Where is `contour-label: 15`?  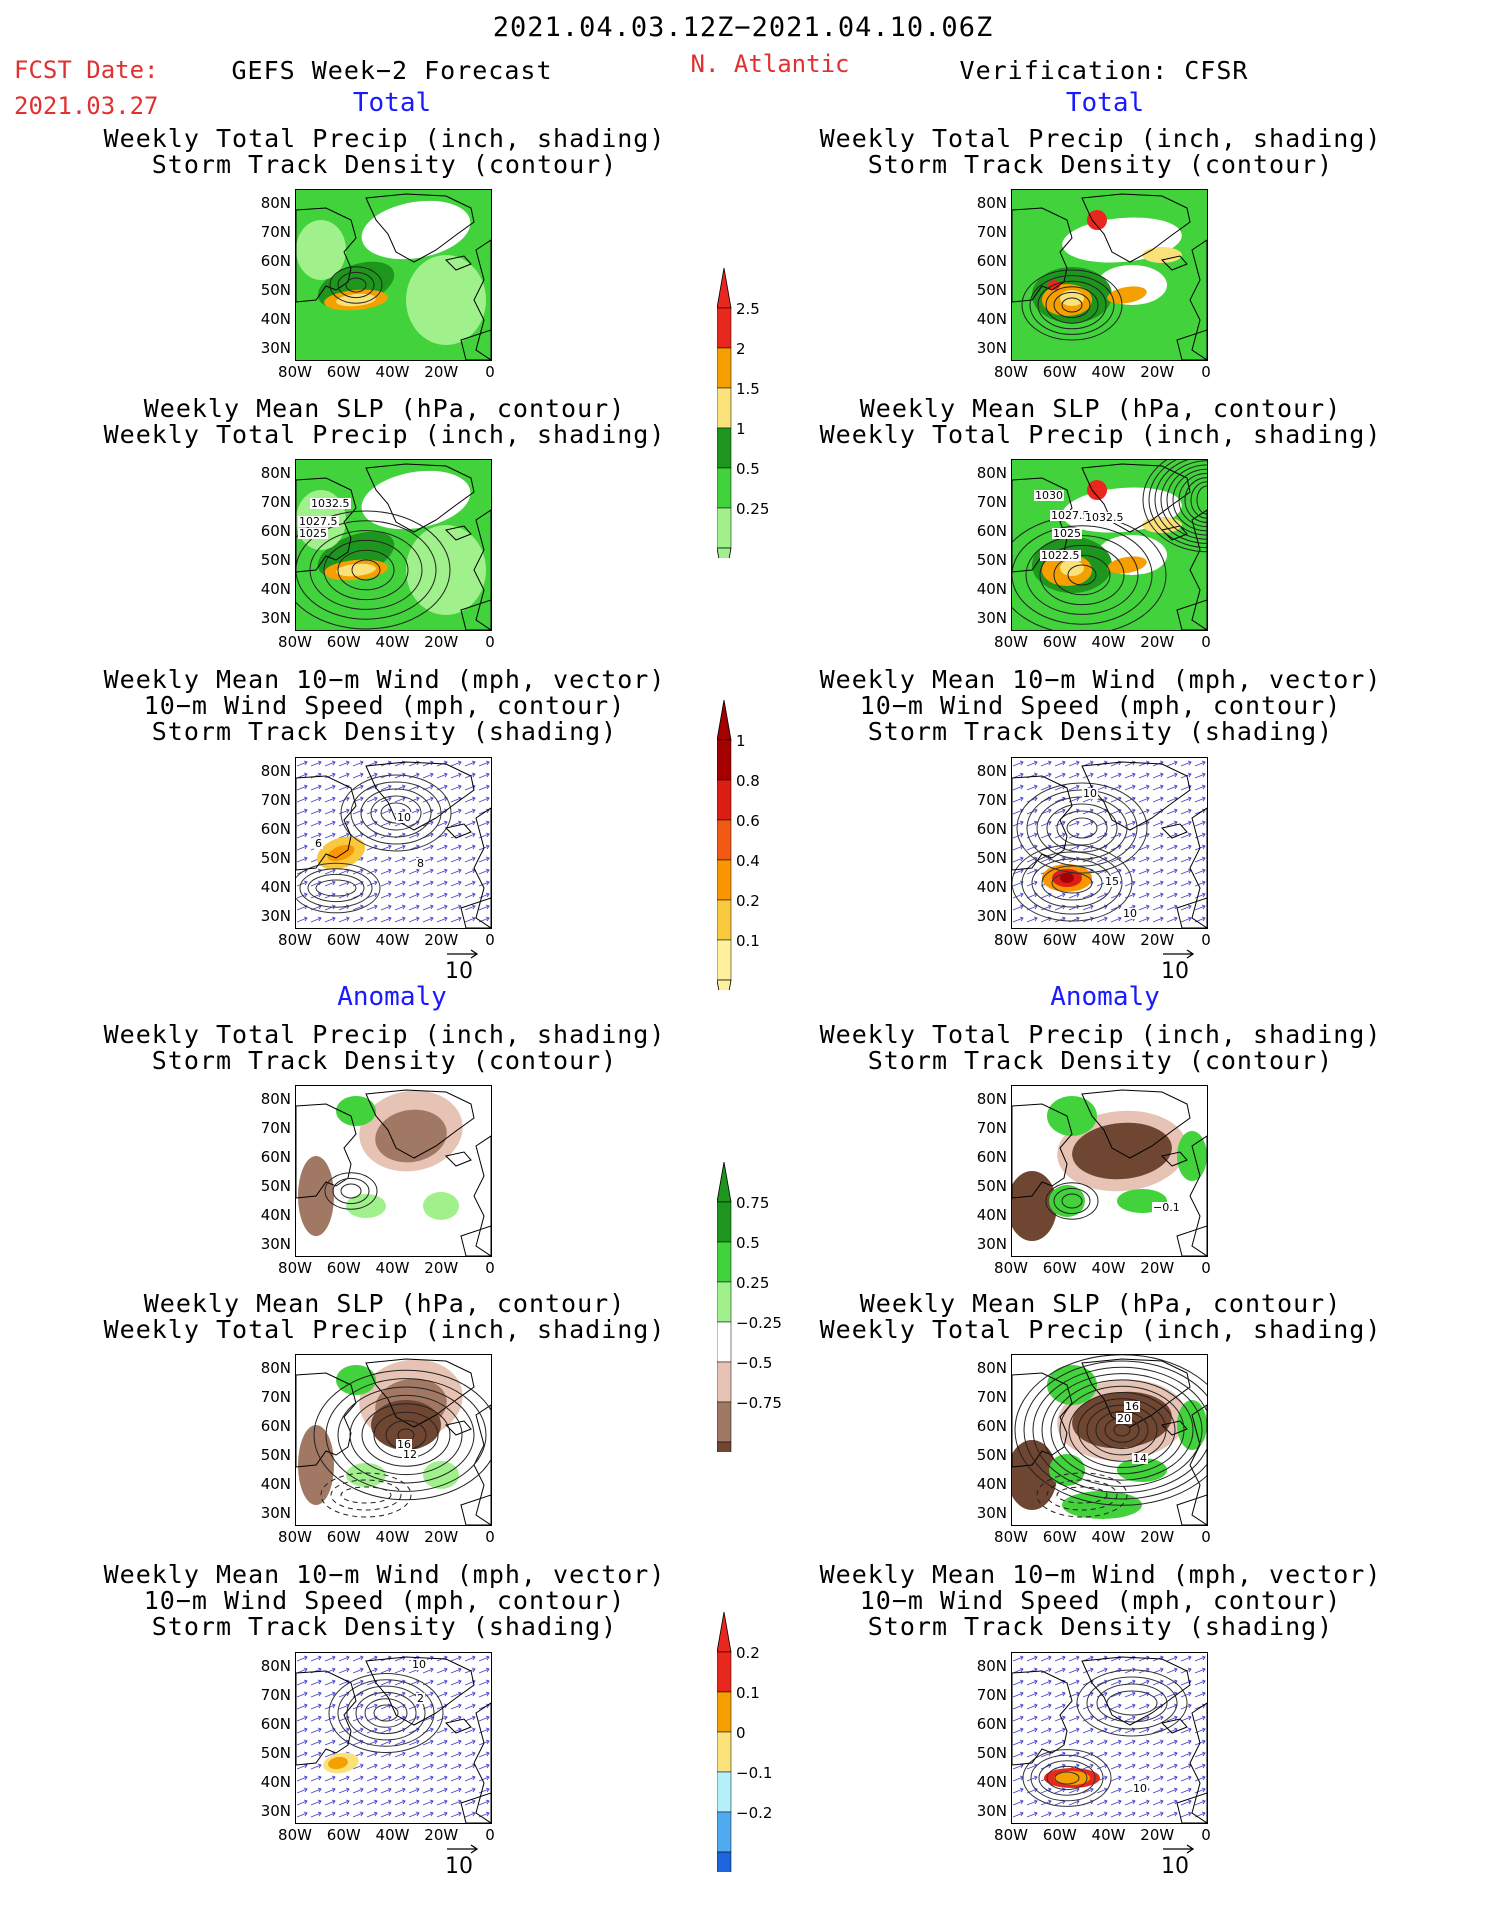 contour-label: 15 is located at coordinates (1112, 881).